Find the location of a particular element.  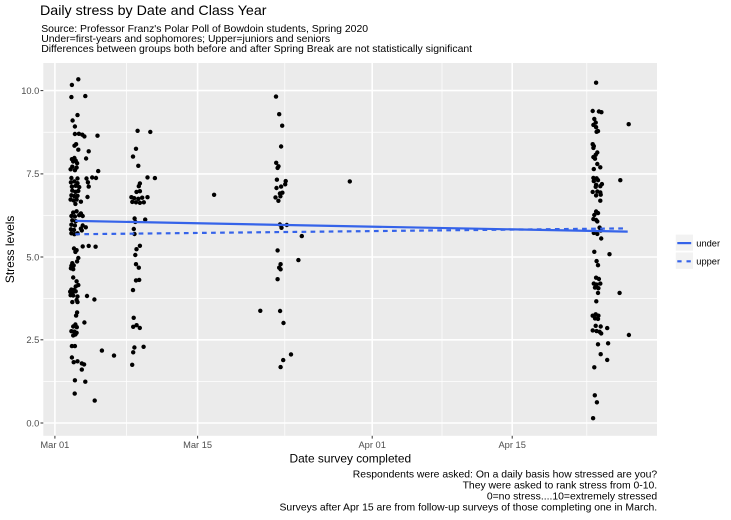

svg-text:0=no stress....10=extremely st: 0=no stress....10=extremely stressed is located at coordinates (572, 497).